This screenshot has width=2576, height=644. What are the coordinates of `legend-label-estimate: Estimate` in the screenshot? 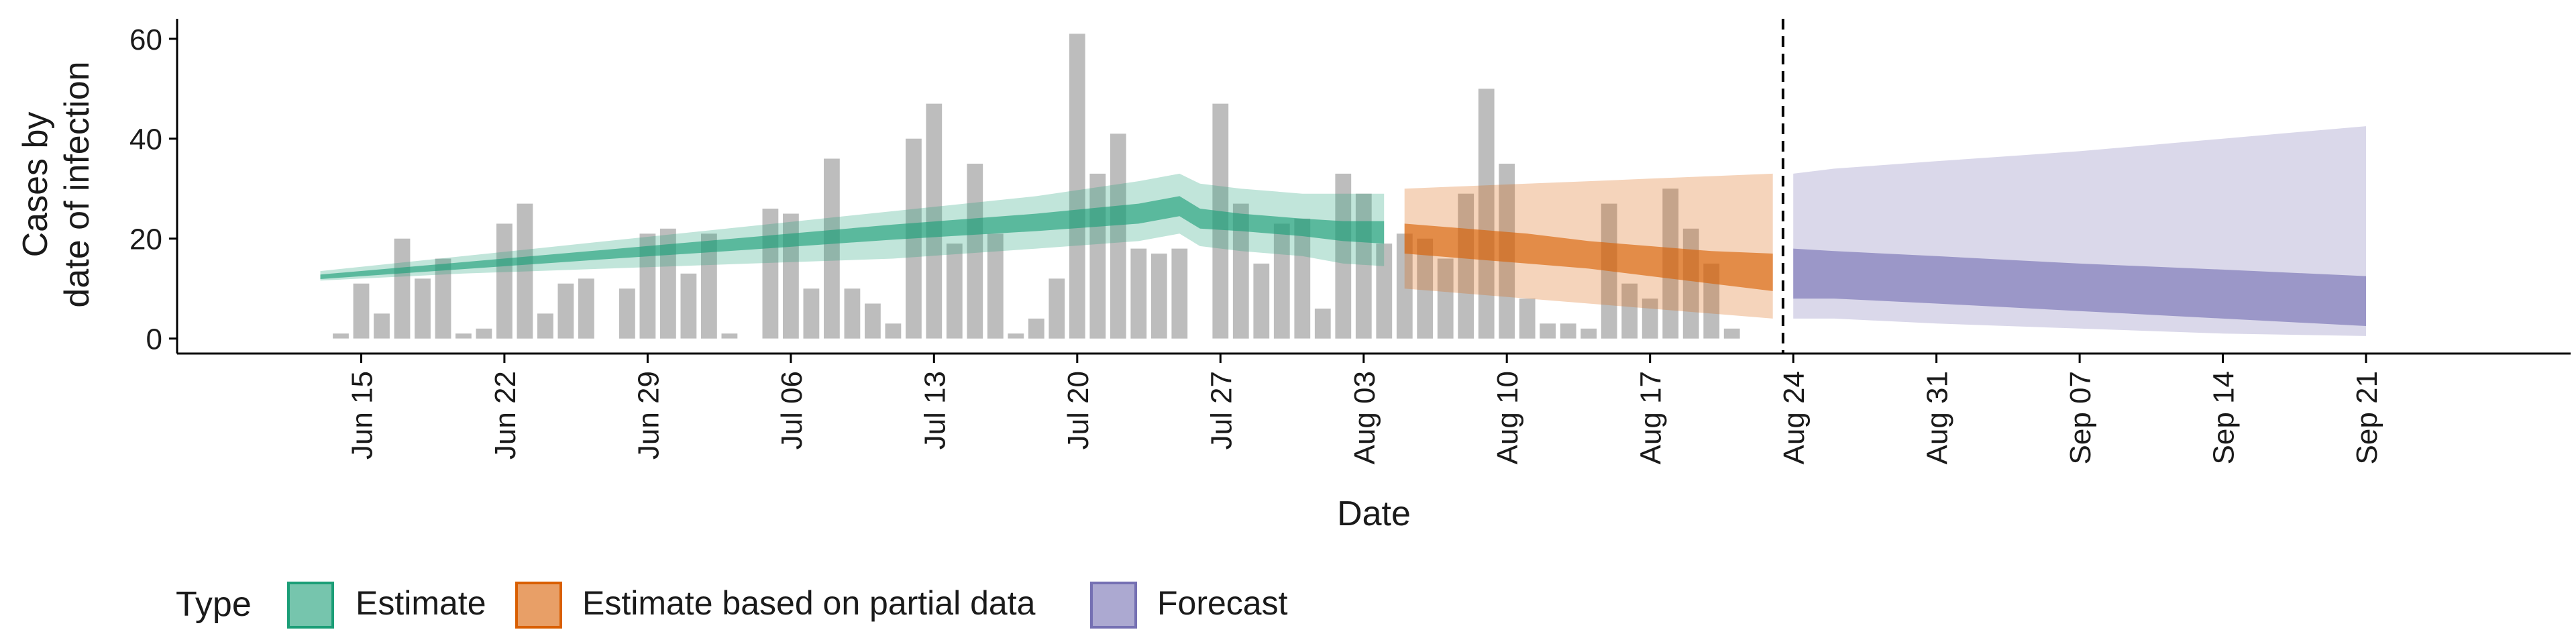 It's located at (421, 603).